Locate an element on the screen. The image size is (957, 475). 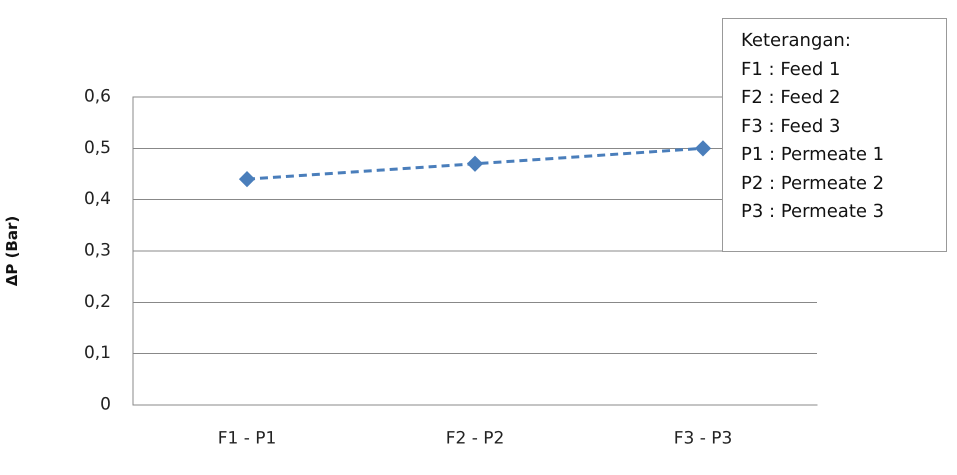
y-tick-label: 0,3 is located at coordinates (97, 250).